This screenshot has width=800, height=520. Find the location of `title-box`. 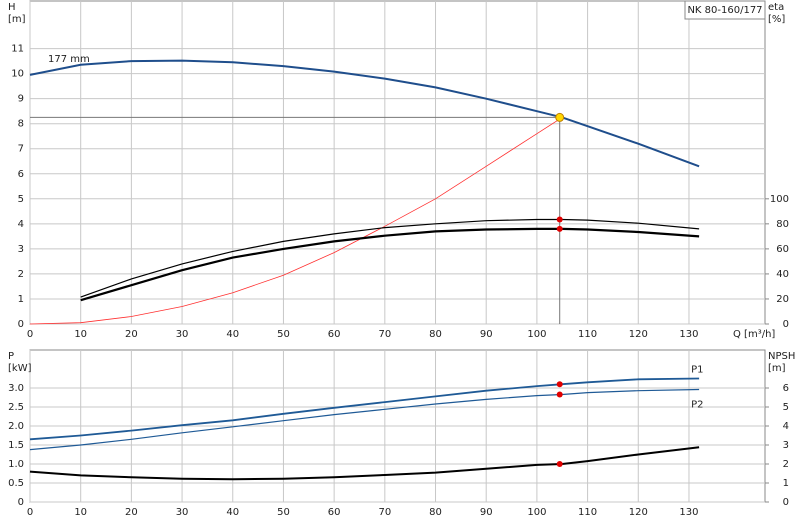

title-box is located at coordinates (725, 10).